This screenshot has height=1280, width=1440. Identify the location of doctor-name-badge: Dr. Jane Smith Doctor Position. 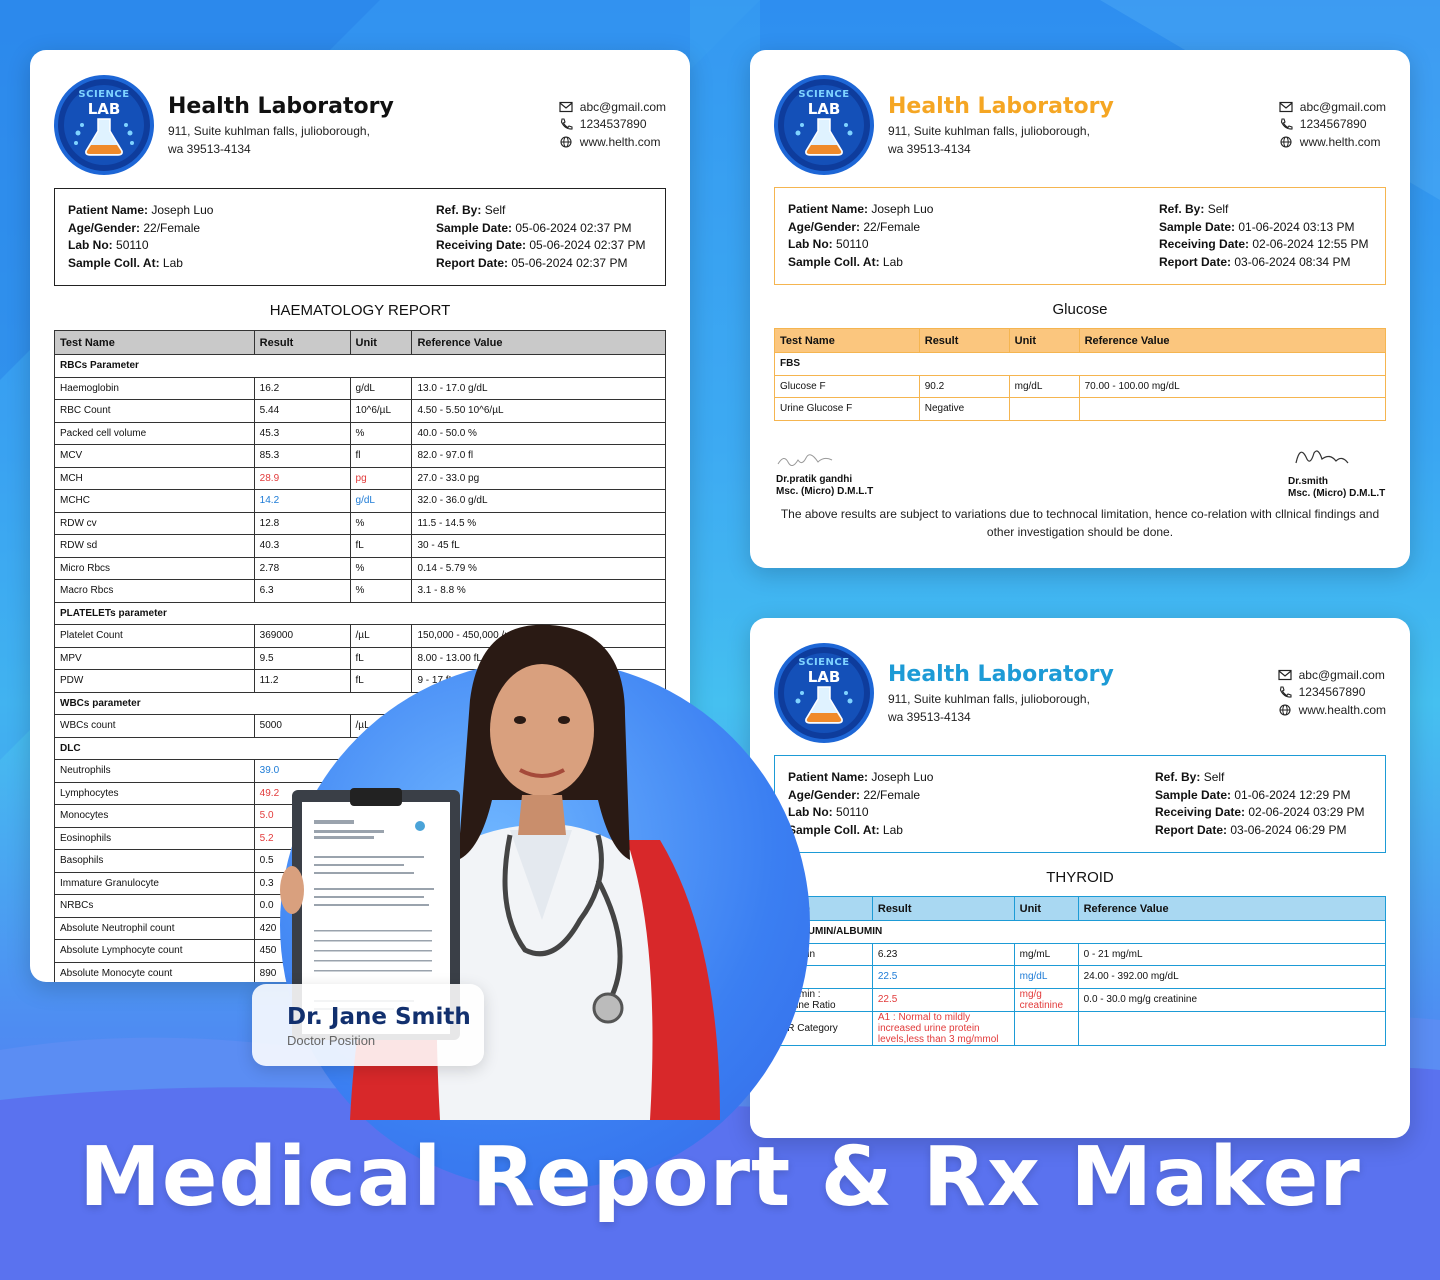
(368, 1025).